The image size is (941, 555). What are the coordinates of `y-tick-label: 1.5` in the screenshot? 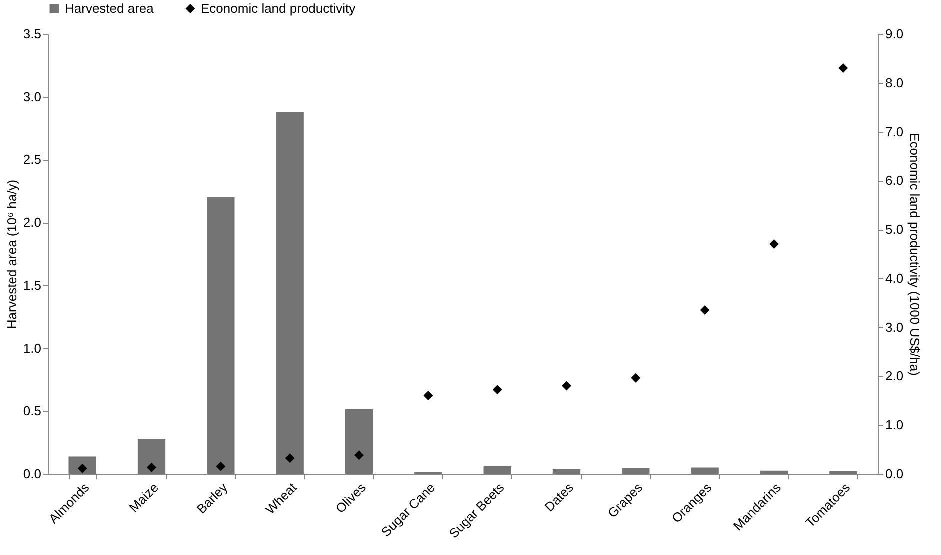 It's located at (32, 285).